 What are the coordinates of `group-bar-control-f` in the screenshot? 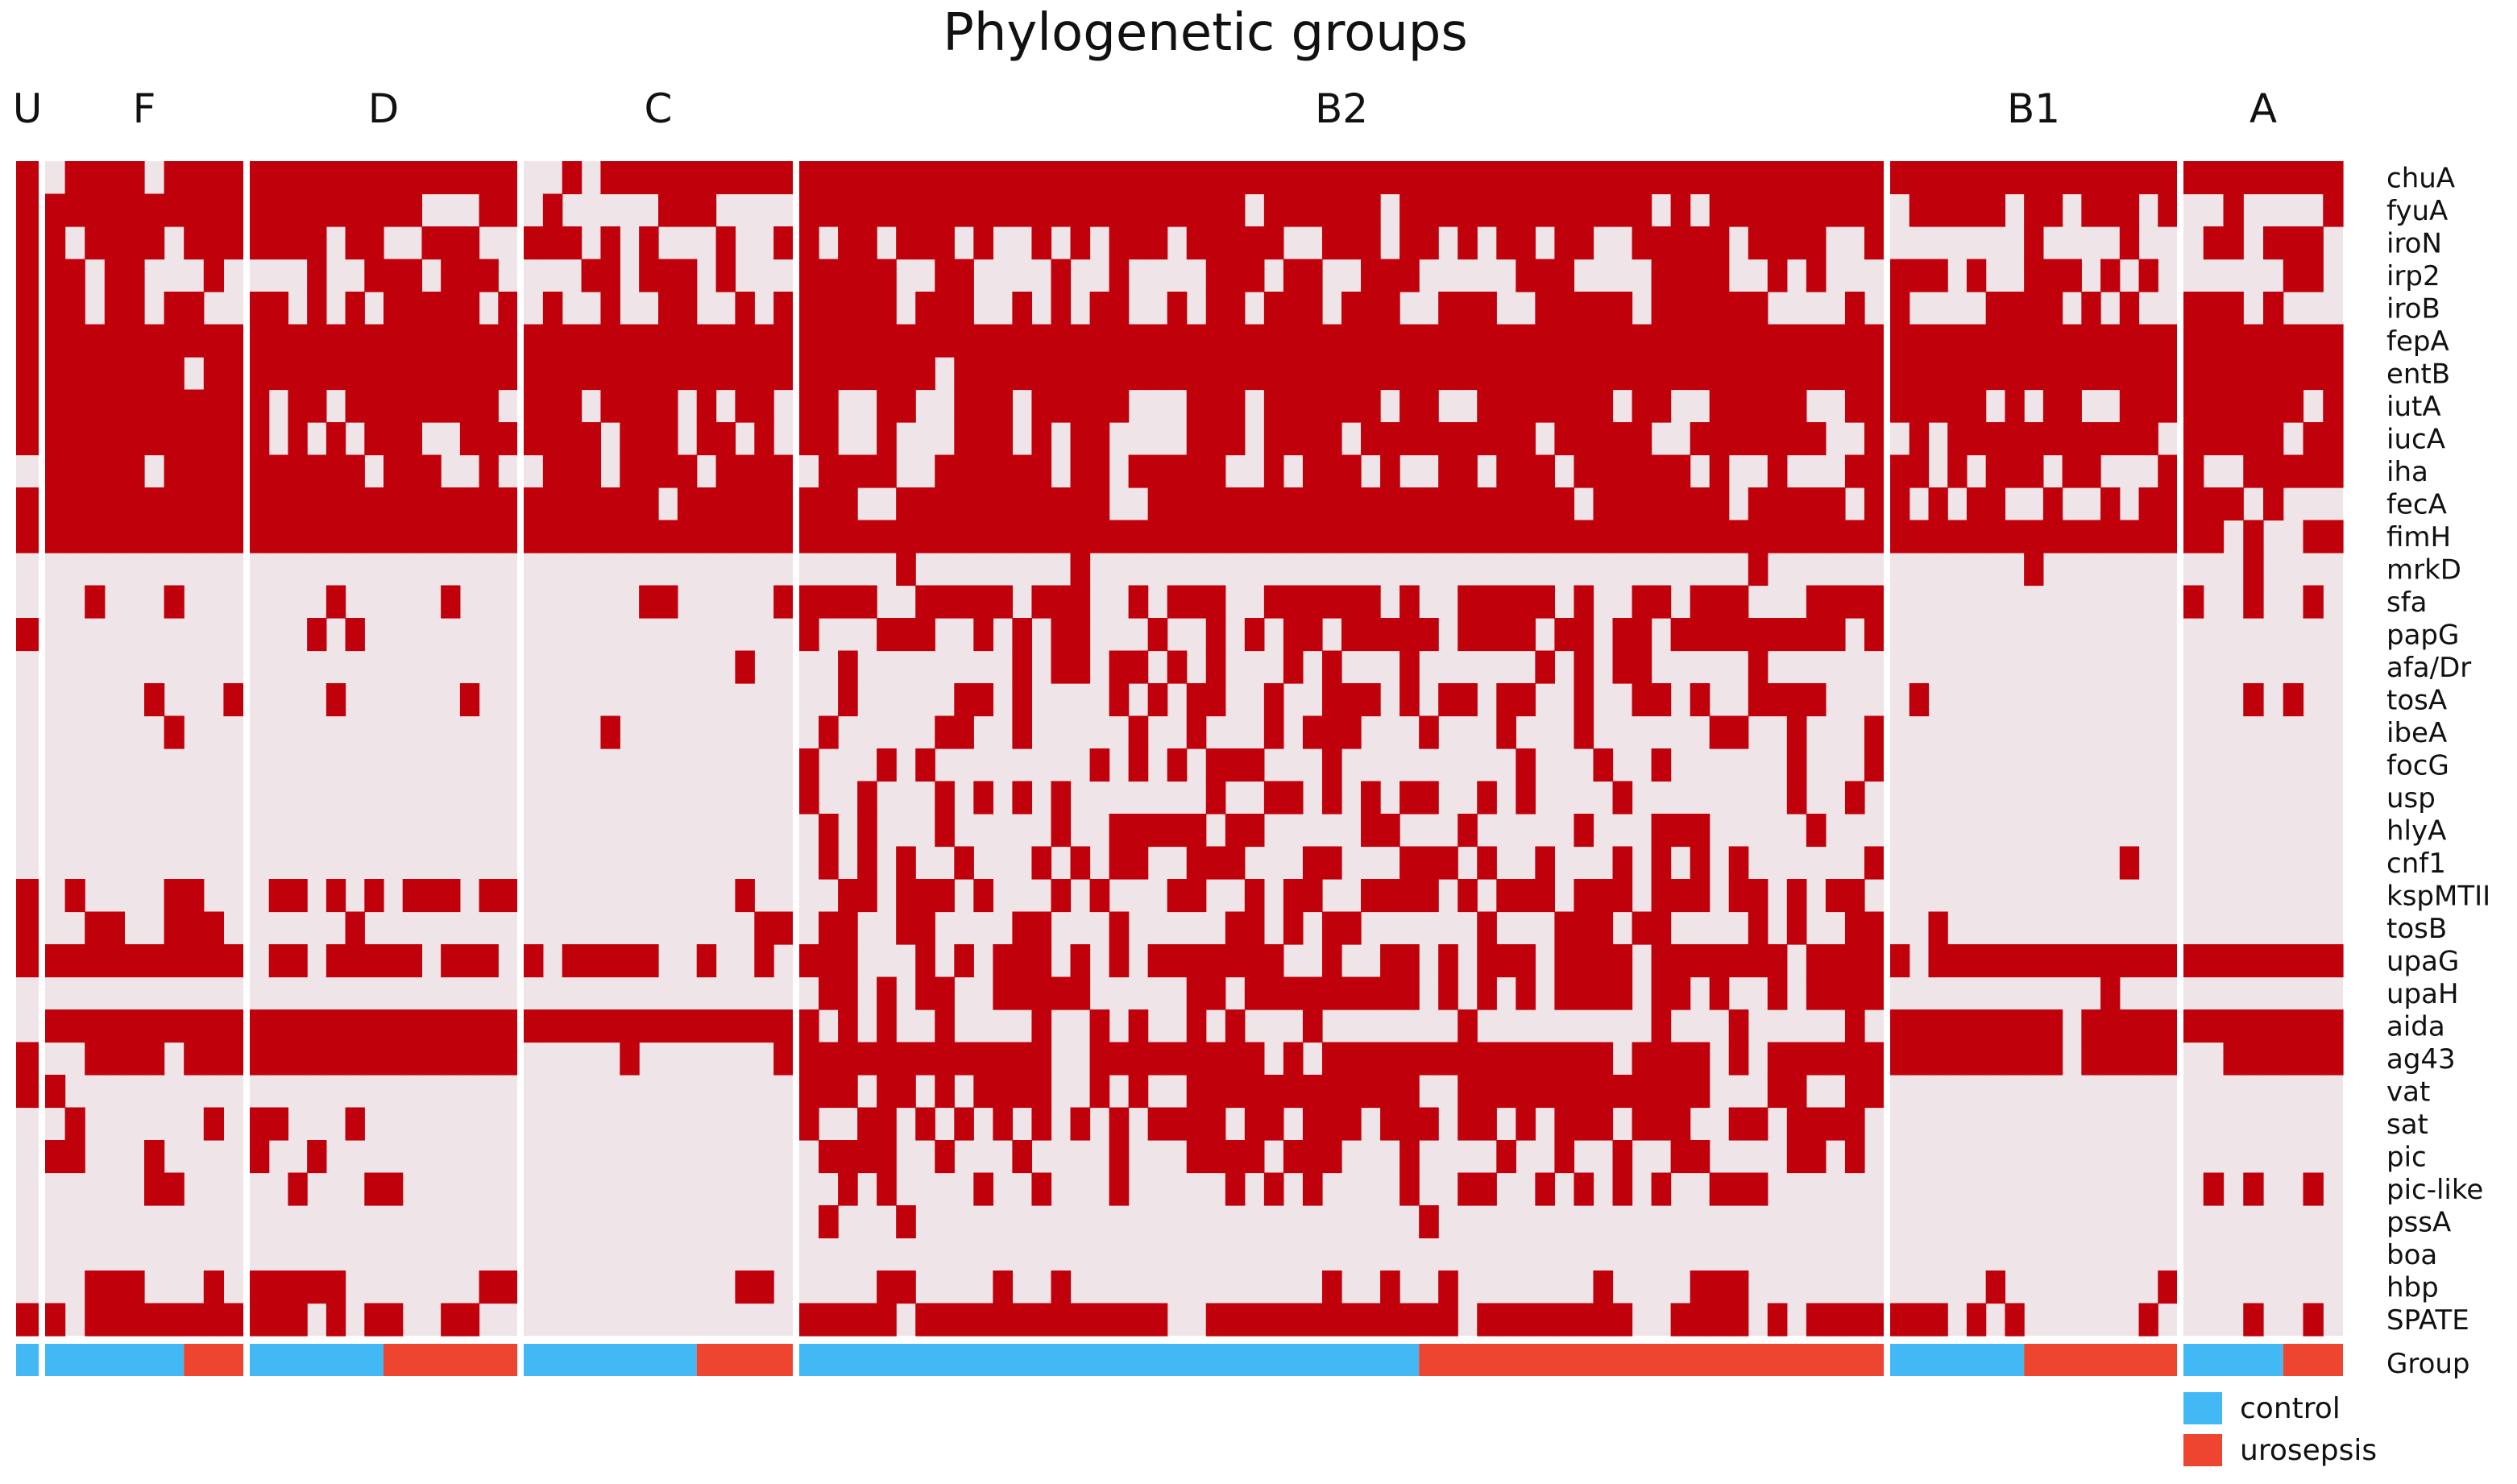 It's located at (115, 1360).